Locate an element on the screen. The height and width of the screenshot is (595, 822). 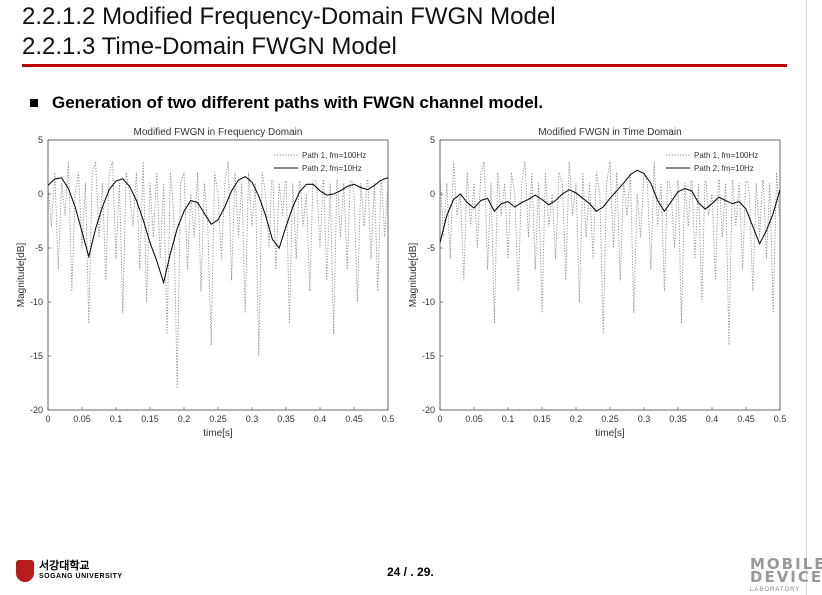
lab-logo-subtitle: LABORATORY is located at coordinates (775, 590).